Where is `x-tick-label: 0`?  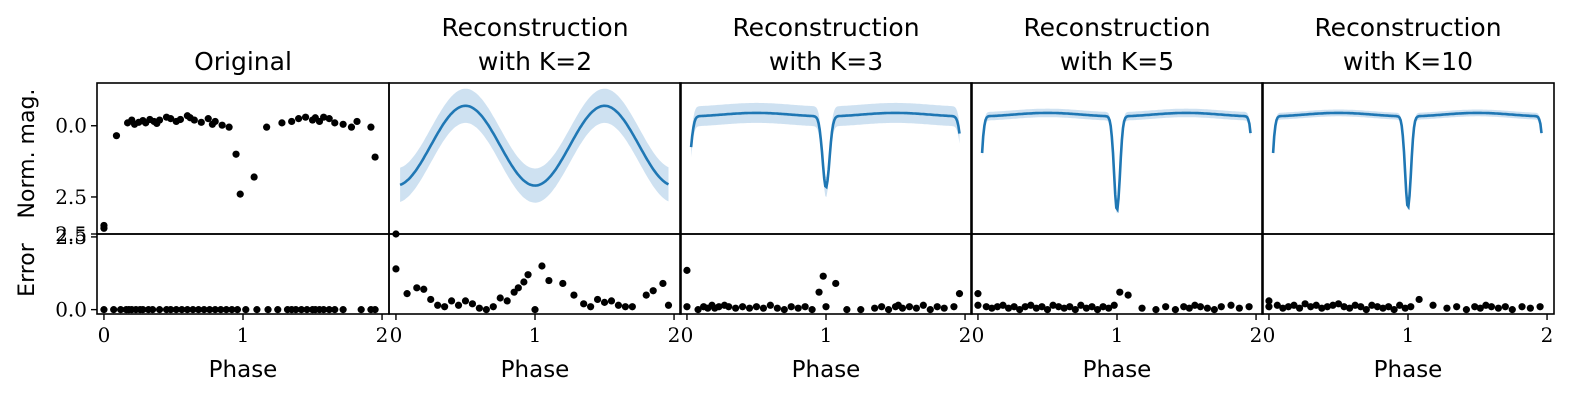
x-tick-label: 0 is located at coordinates (687, 335).